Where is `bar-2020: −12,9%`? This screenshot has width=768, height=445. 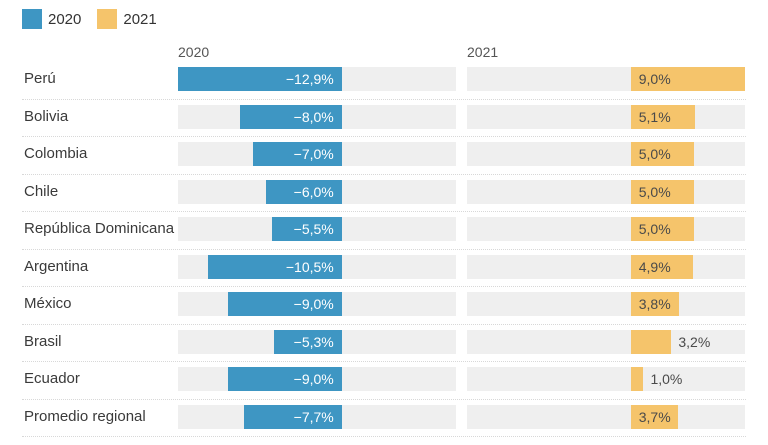
bar-2020: −12,9% is located at coordinates (260, 79).